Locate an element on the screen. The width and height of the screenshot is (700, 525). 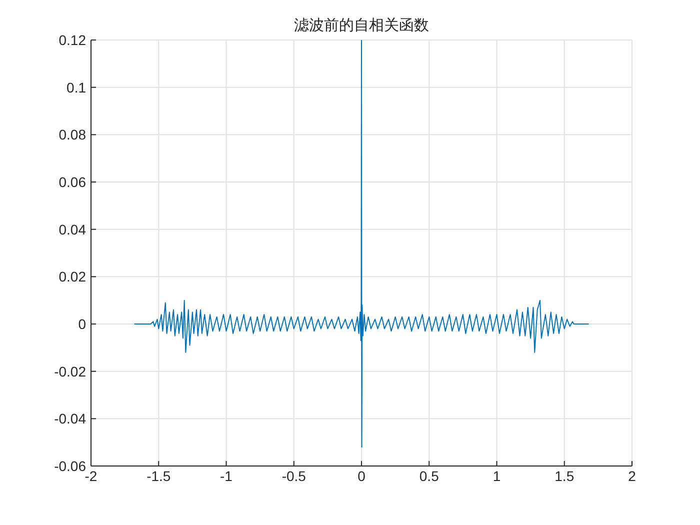
y-tick-label: -0.02 is located at coordinates (70, 371).